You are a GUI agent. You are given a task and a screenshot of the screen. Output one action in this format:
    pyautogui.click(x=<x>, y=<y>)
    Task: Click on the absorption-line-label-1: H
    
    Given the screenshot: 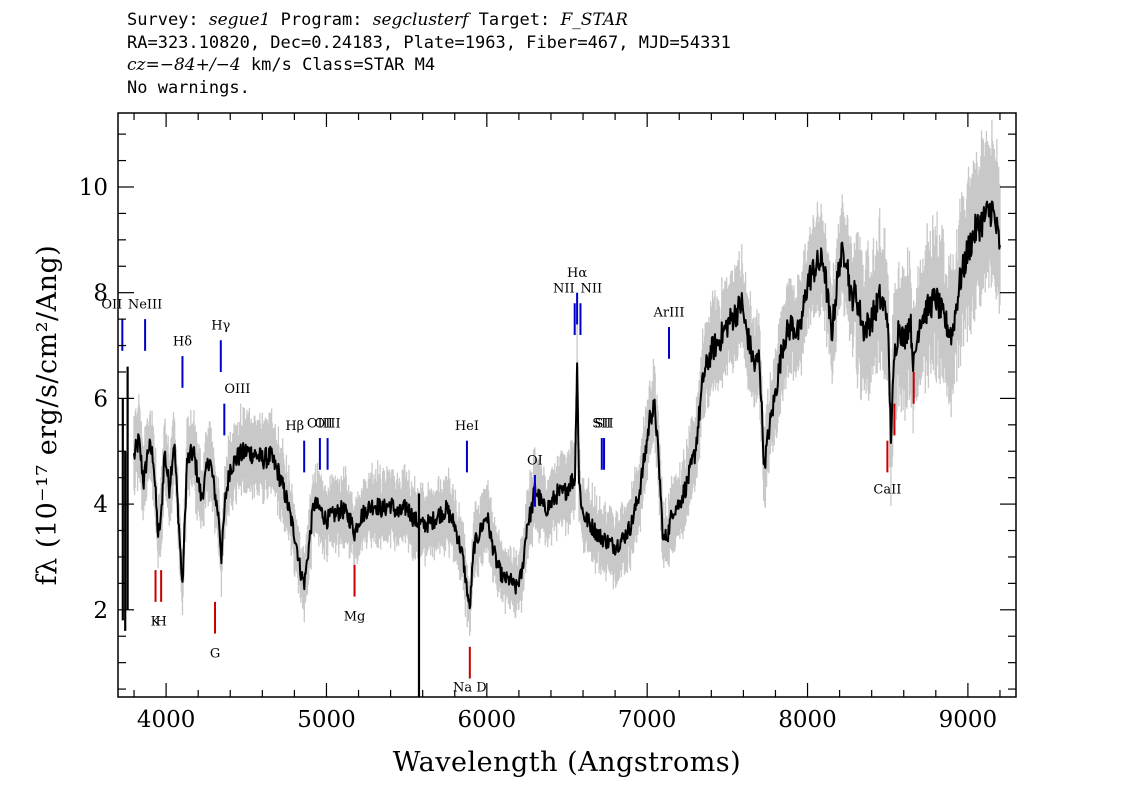 What is the action you would take?
    pyautogui.click(x=160, y=622)
    